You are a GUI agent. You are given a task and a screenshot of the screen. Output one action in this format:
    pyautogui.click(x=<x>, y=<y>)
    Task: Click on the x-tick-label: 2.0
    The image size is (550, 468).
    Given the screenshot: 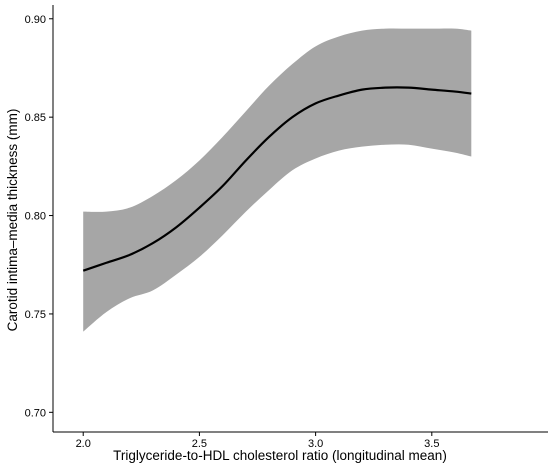 What is the action you would take?
    pyautogui.click(x=83, y=444)
    